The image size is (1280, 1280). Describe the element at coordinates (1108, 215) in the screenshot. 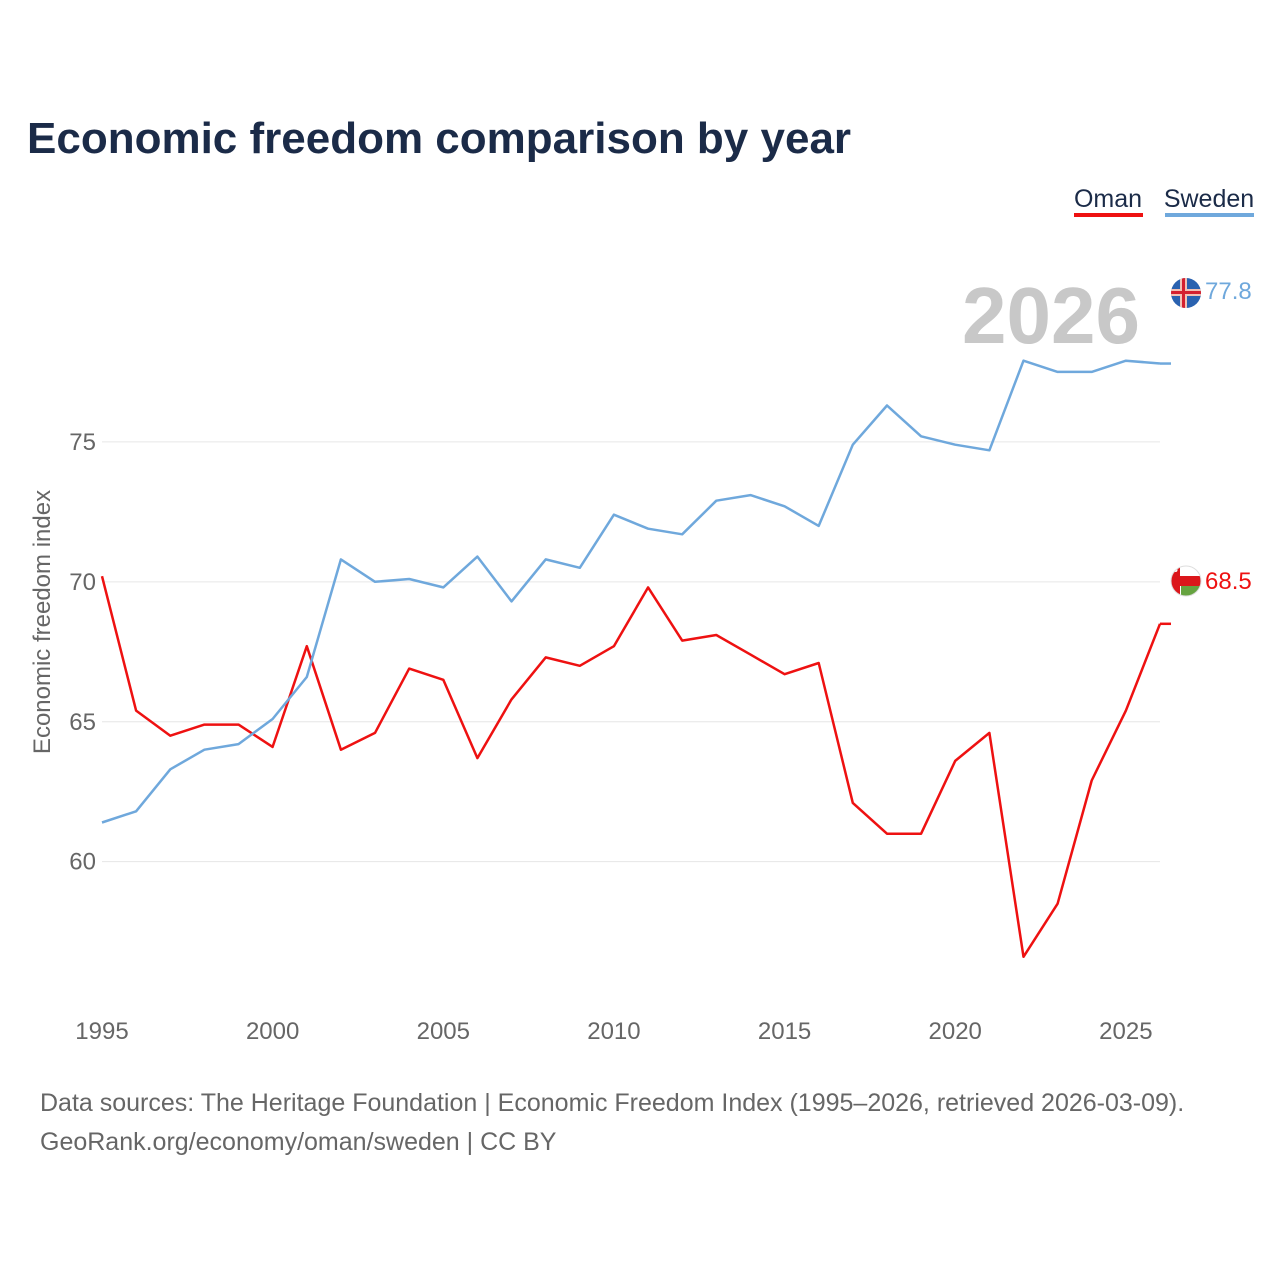

I see `legend-swatch-oman` at that location.